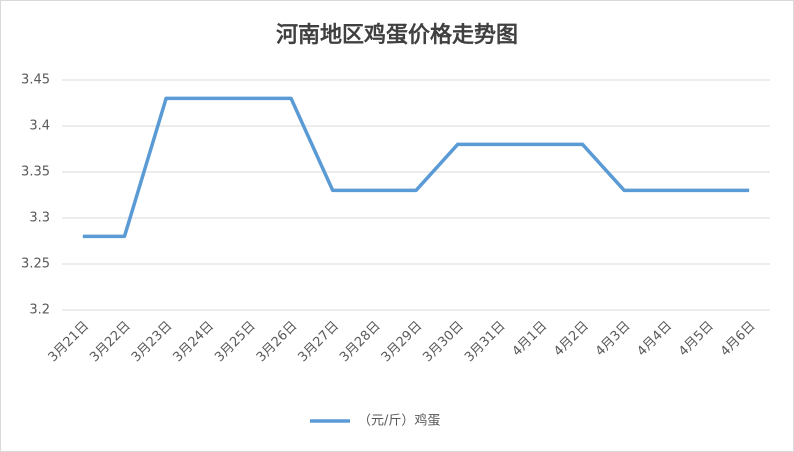  Describe the element at coordinates (35, 80) in the screenshot. I see `y-tick-label: 3.45` at that location.